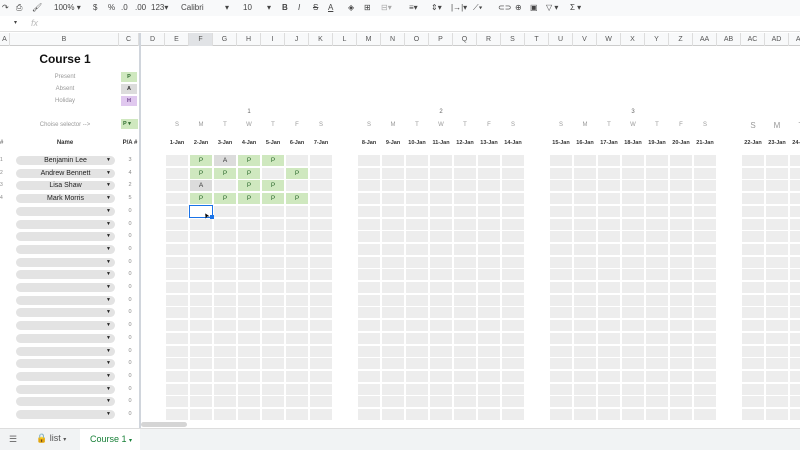  Describe the element at coordinates (489, 39) in the screenshot. I see `column-header: R` at that location.